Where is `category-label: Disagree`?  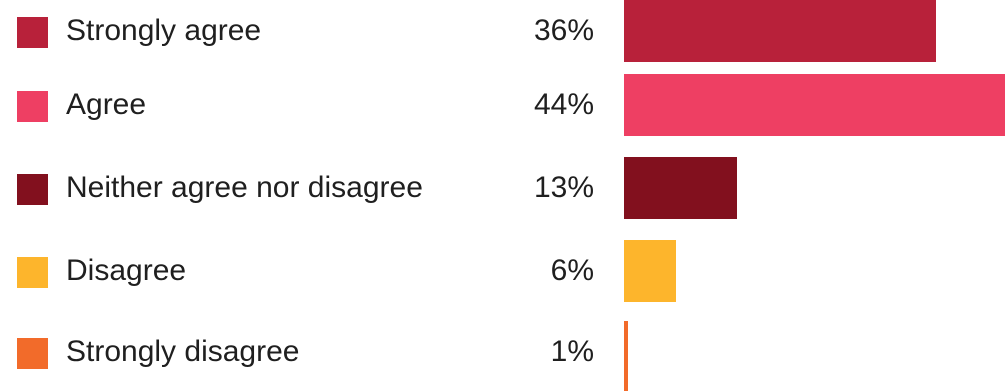
category-label: Disagree is located at coordinates (126, 270).